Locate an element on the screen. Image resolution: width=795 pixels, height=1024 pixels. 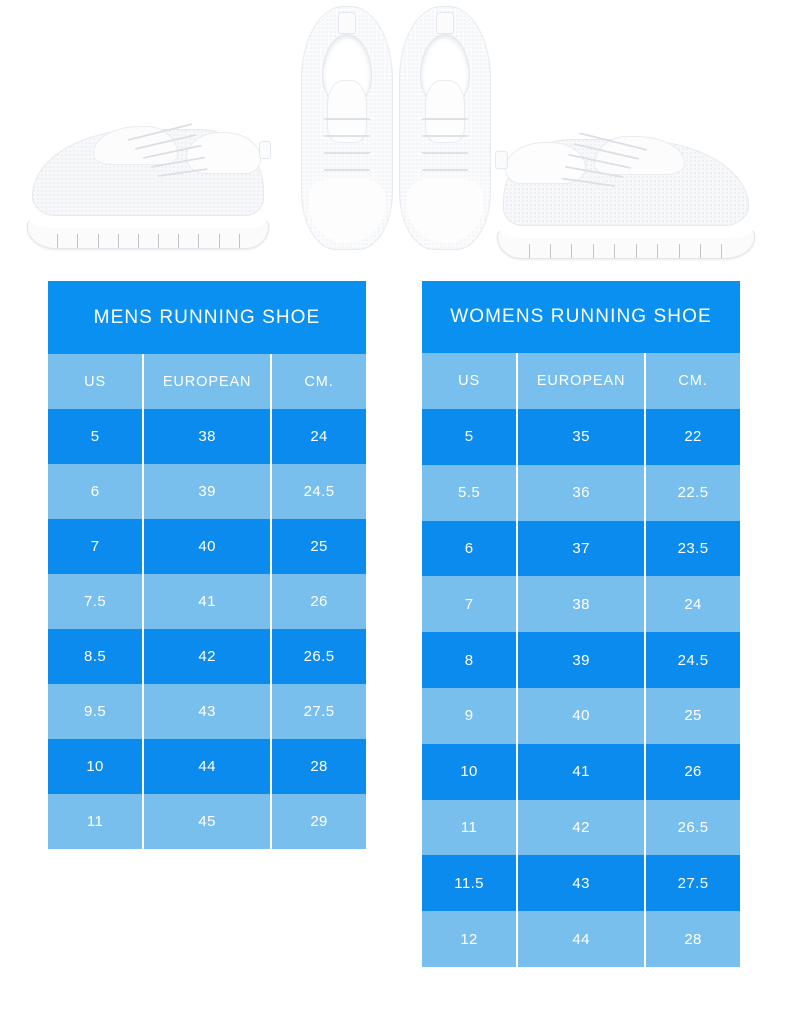
table-row: 8.5 42 26.5 is located at coordinates (207, 656).